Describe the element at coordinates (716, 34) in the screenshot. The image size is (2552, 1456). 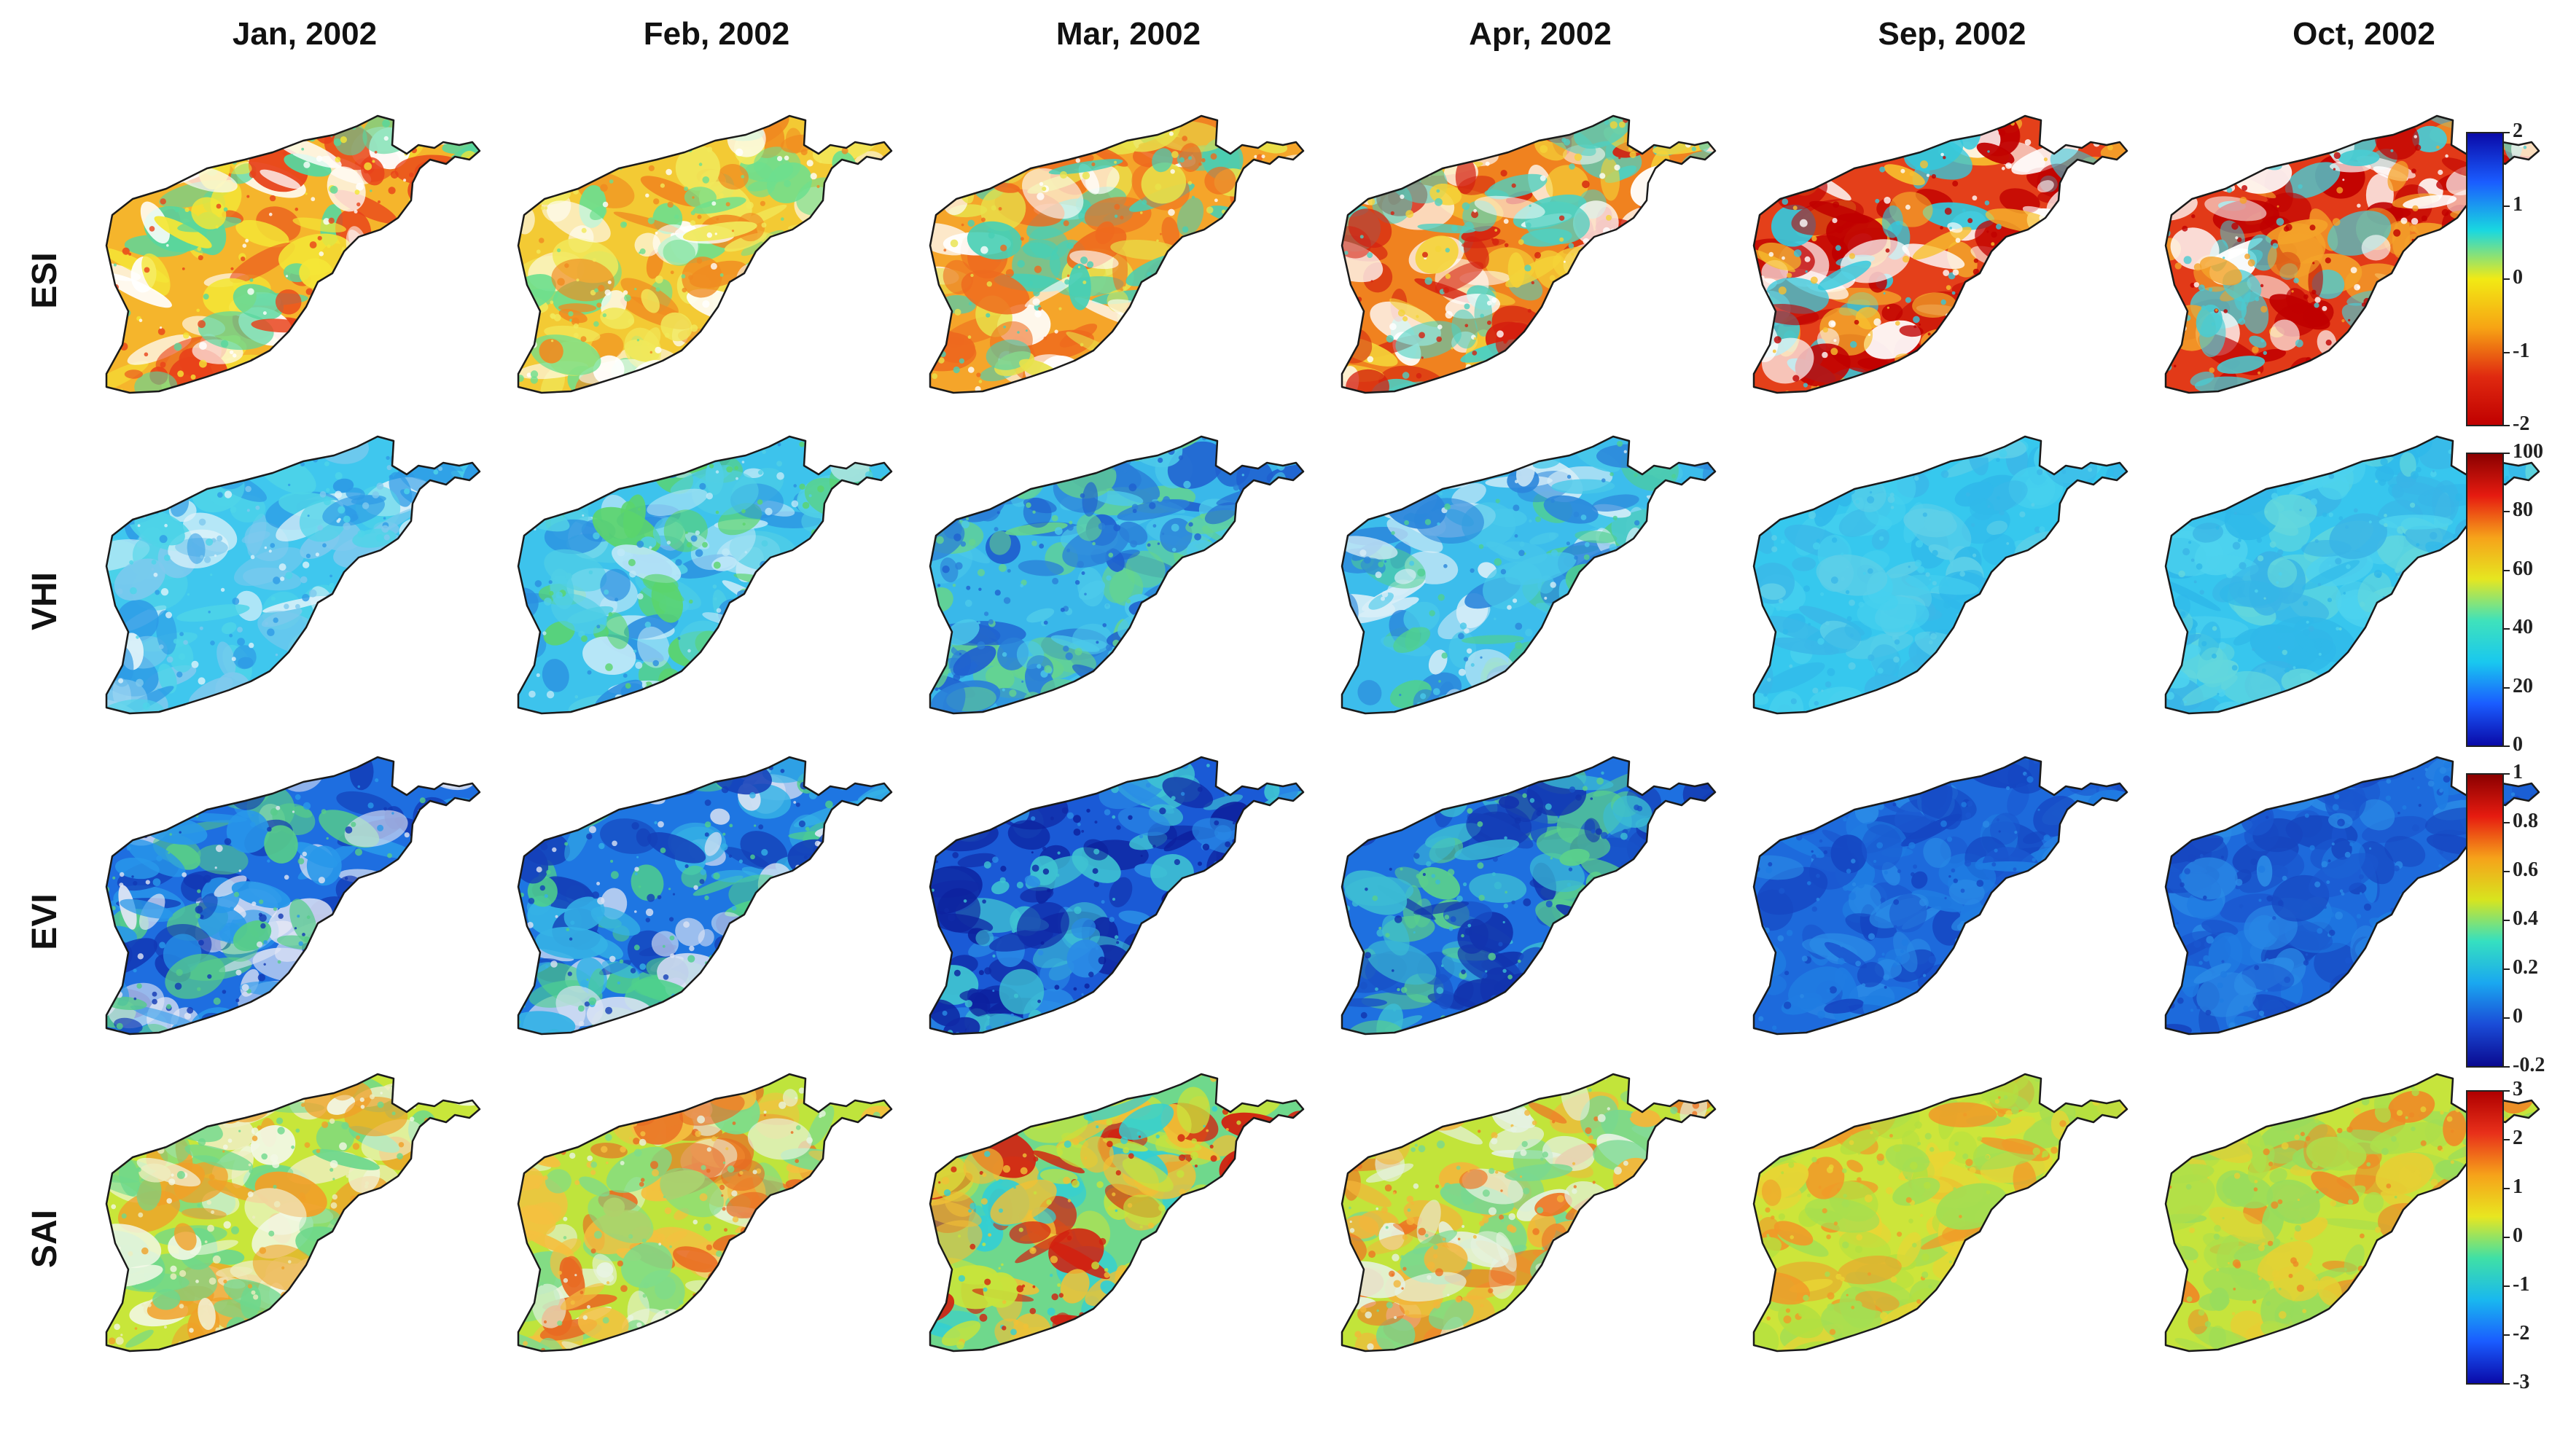
I see `column-title: Feb, 2002` at that location.